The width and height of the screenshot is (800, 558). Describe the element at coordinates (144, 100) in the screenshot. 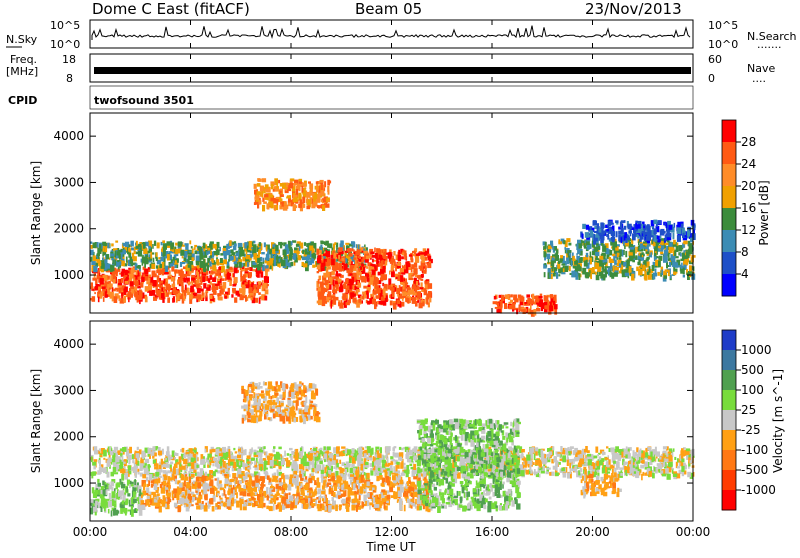

I see `cpid-value: twofsound 3501` at that location.